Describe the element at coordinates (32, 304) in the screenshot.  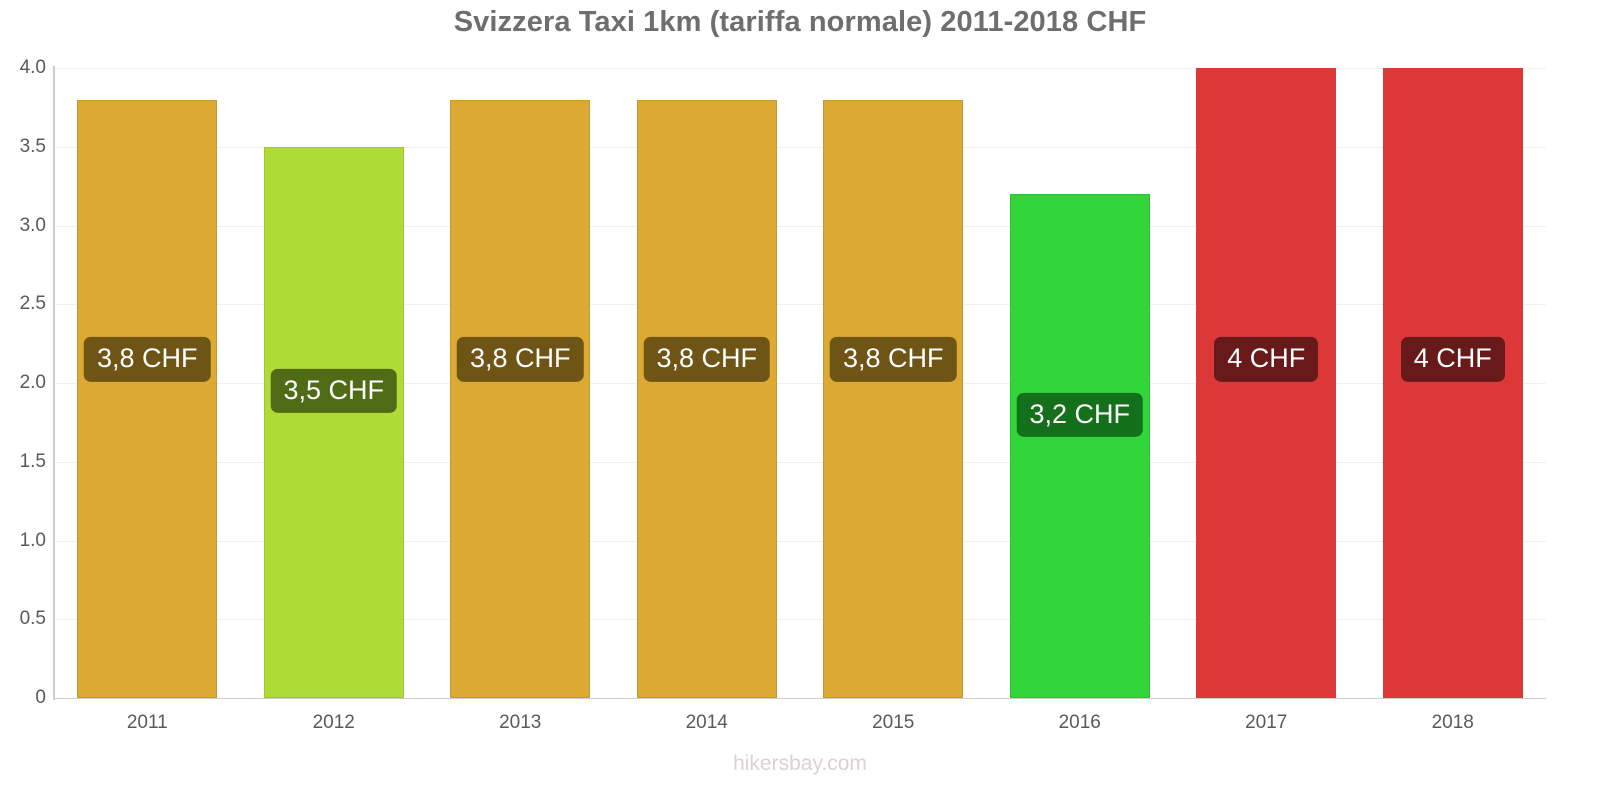
I see `y-tick-label: 2.5` at that location.